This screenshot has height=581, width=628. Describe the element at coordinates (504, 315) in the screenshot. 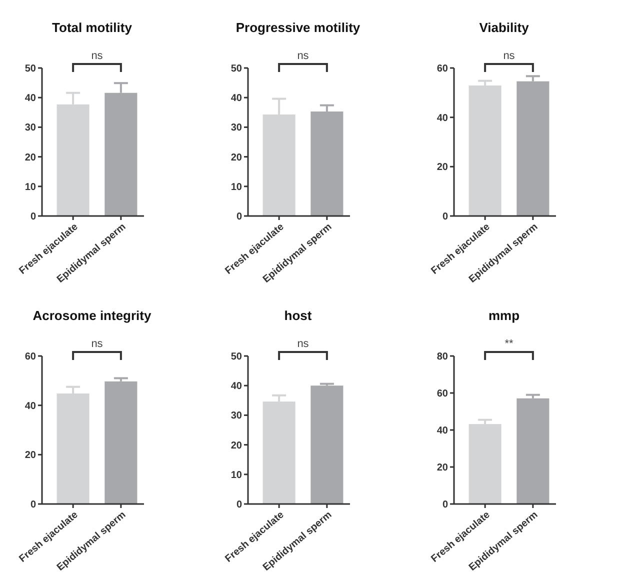

I see `chart-title: mmp` at that location.